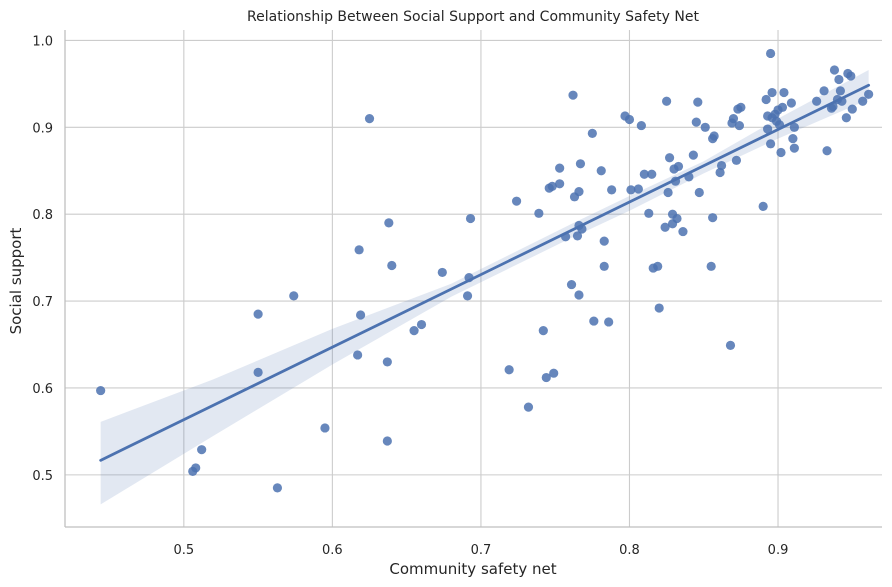  Describe the element at coordinates (42, 302) in the screenshot. I see `y-tick-label: 0.7` at that location.